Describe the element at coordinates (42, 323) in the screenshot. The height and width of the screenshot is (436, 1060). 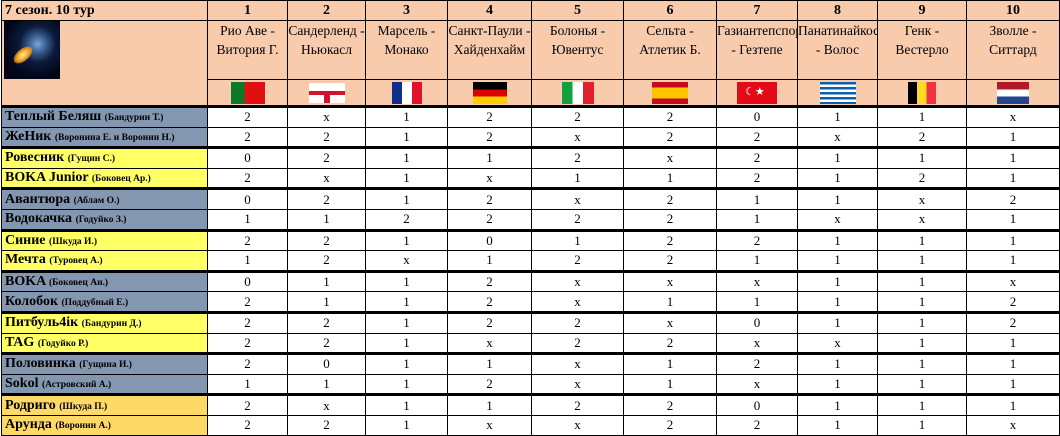
I see `team-name: Питбуль4ік` at that location.